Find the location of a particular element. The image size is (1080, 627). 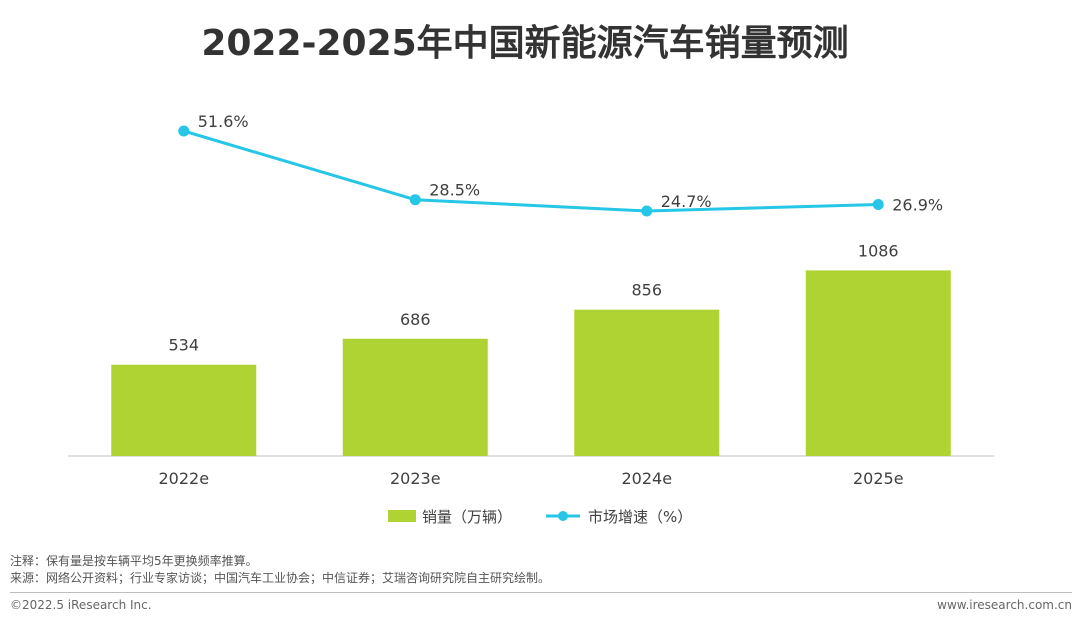

growth-point-2025e is located at coordinates (878, 204).